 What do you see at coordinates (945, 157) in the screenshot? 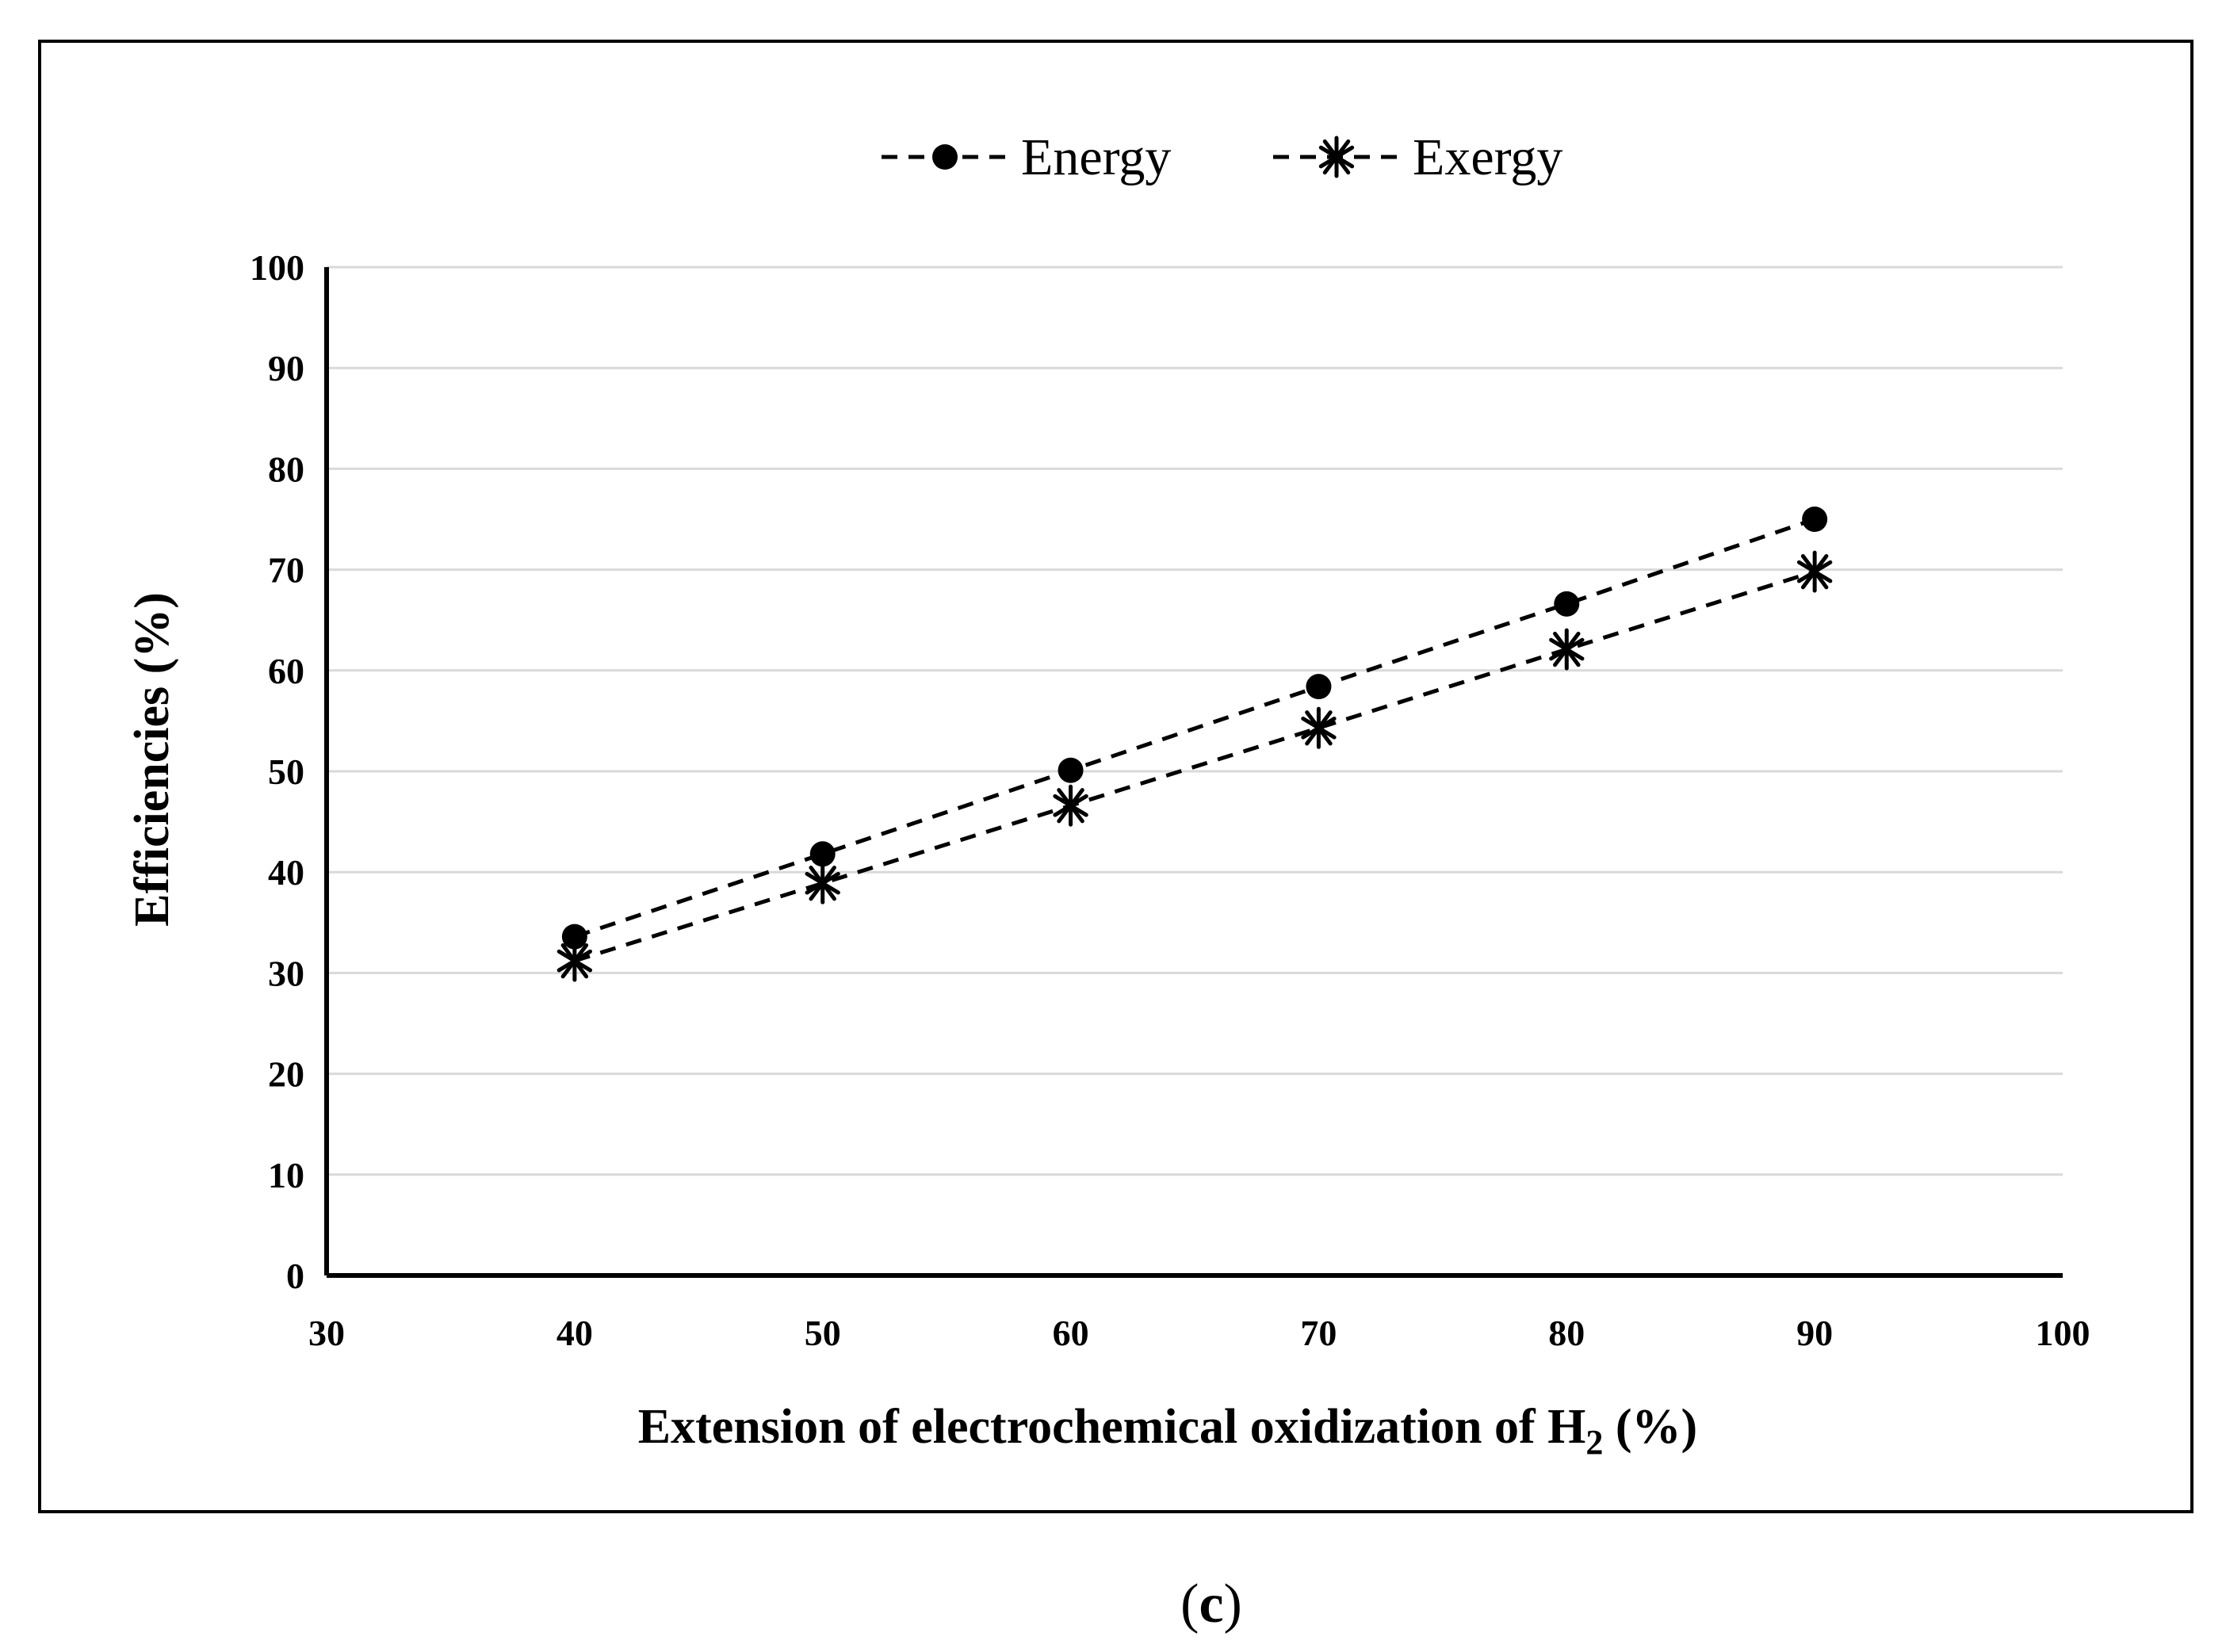
I see `legend-marker-energy` at bounding box center [945, 157].